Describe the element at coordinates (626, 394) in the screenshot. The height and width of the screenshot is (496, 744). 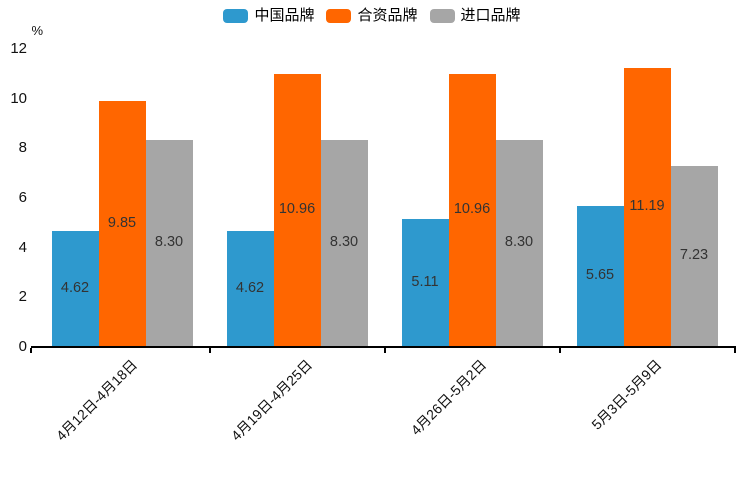
I see `x-axis-category-label: 5月3日-5月9日` at that location.